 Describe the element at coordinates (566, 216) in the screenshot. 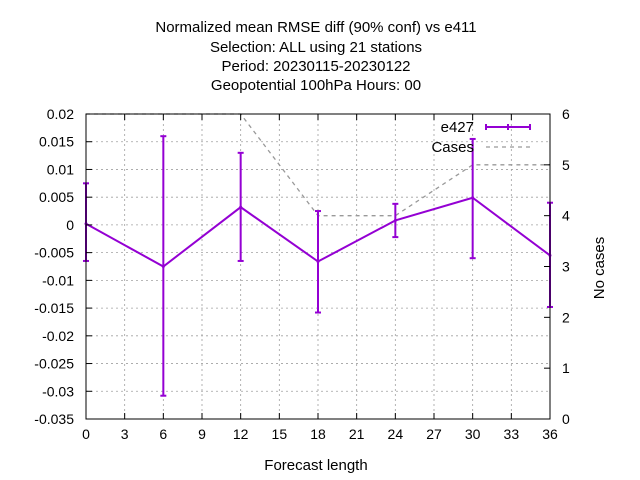

I see `y2-tick-label: 4` at that location.